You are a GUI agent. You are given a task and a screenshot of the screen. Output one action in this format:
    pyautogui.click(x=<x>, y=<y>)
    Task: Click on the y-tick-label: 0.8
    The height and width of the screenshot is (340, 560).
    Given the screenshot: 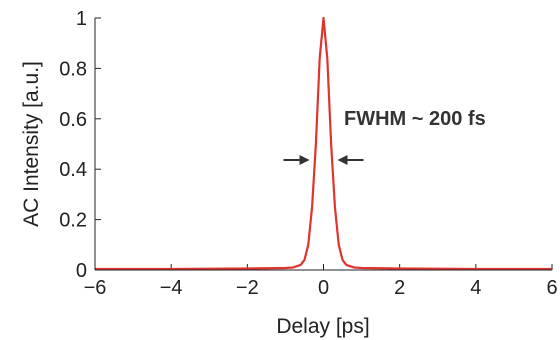 What is the action you would take?
    pyautogui.click(x=73, y=69)
    